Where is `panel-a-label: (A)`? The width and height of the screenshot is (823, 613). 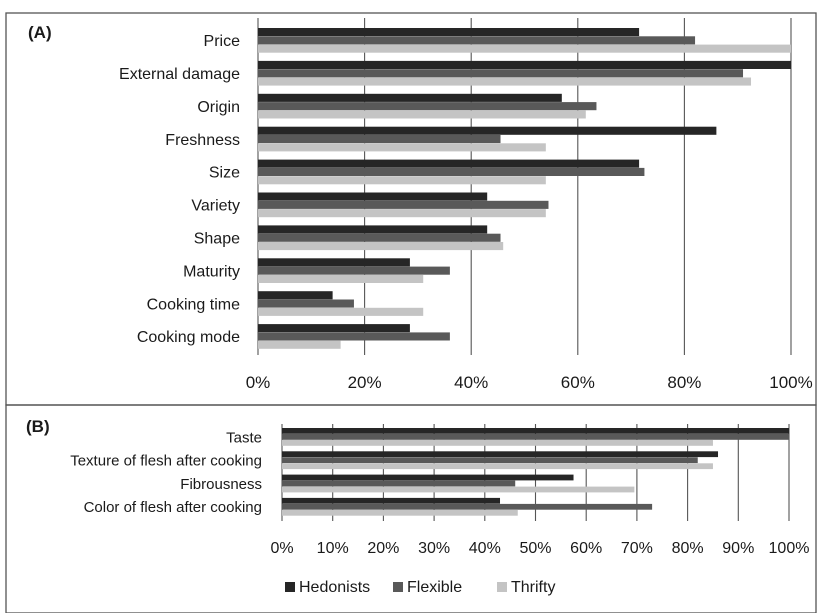 panel-a-label: (A) is located at coordinates (40, 32).